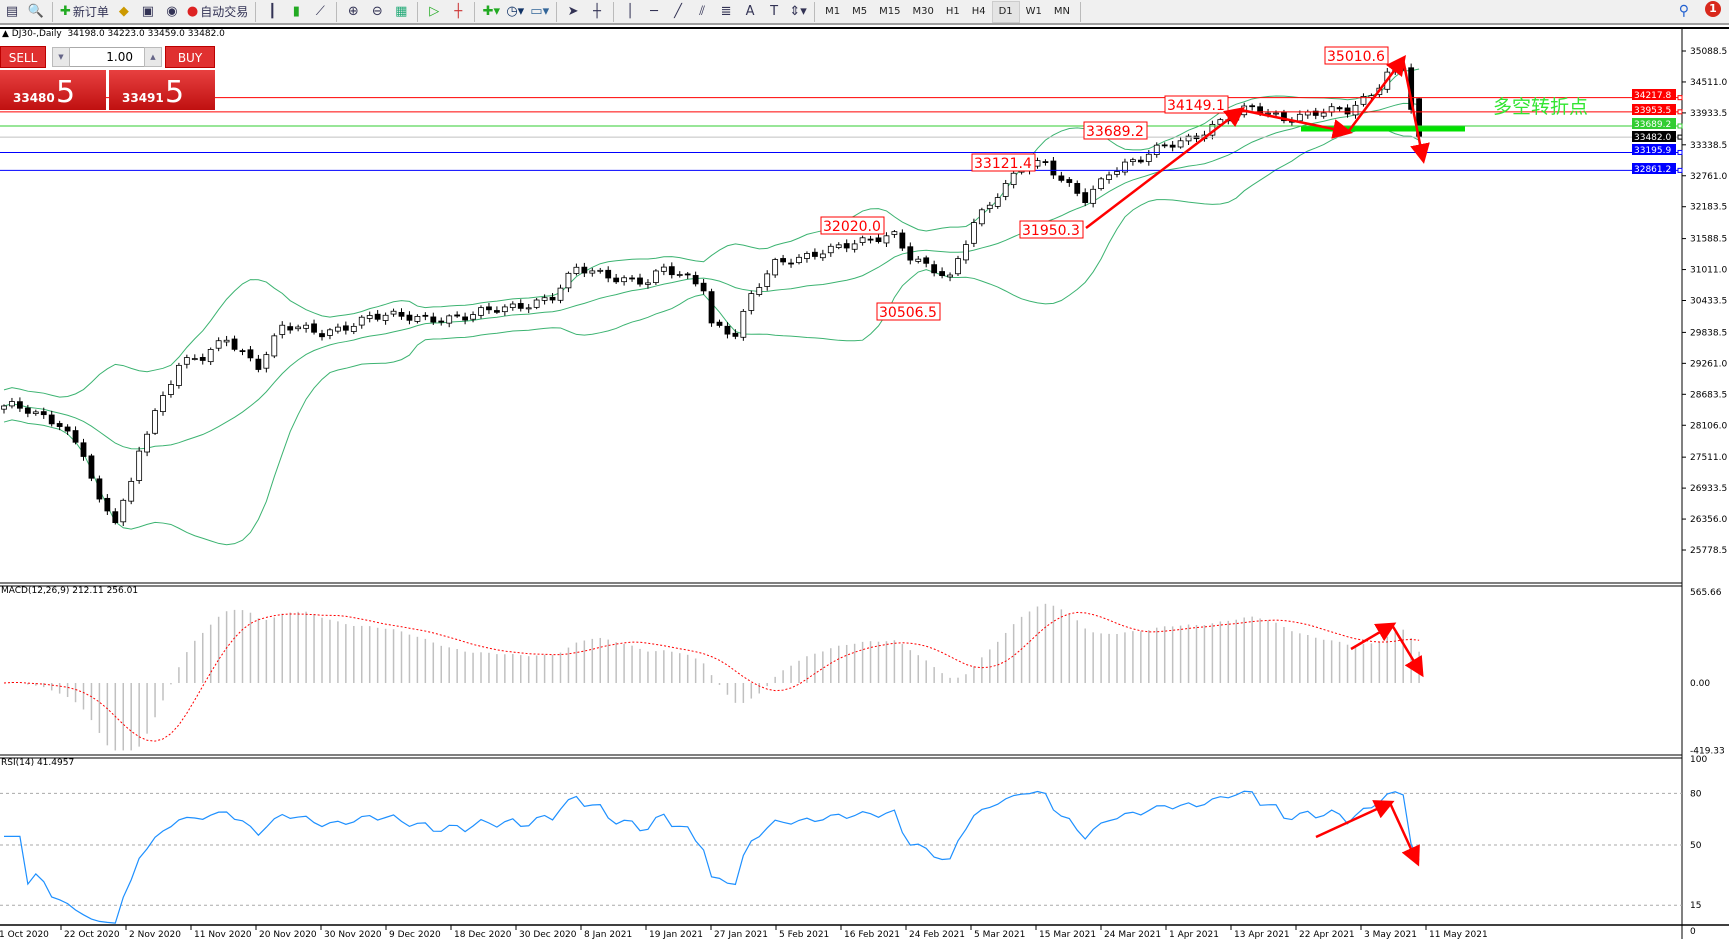 This screenshot has width=1729, height=939. What do you see at coordinates (491, 11) in the screenshot?
I see `indicators-icon: ✚▾` at bounding box center [491, 11].